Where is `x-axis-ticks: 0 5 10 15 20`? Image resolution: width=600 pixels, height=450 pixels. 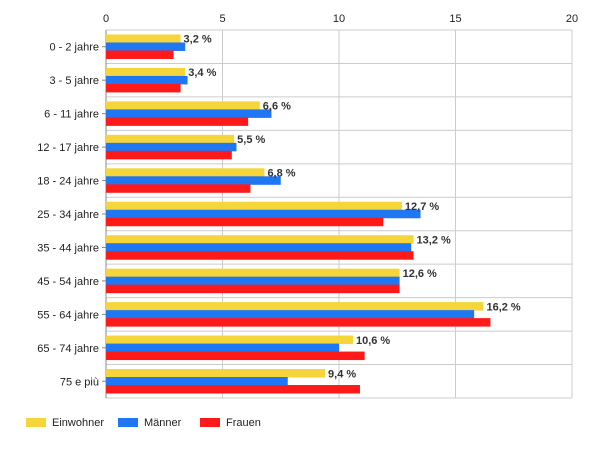
x-axis-ticks: 0 5 10 15 20 is located at coordinates (340, 19).